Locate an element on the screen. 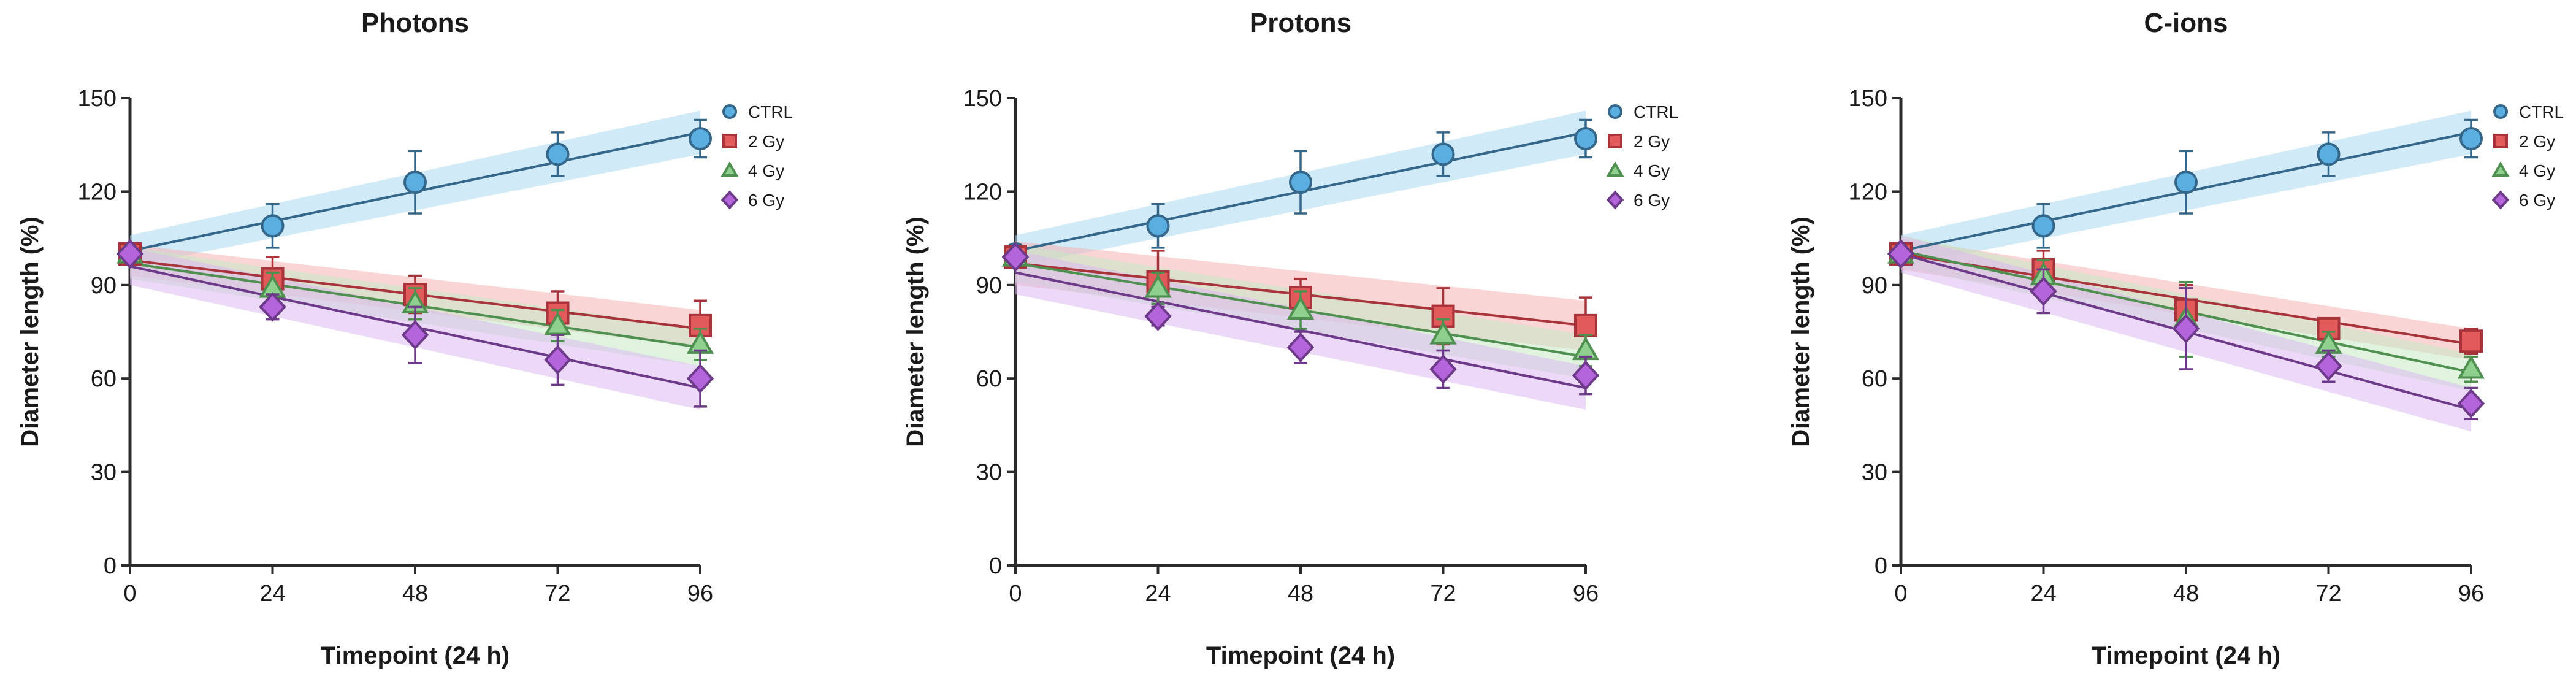 This screenshot has width=2576, height=690. regression-line is located at coordinates (1300, 330).